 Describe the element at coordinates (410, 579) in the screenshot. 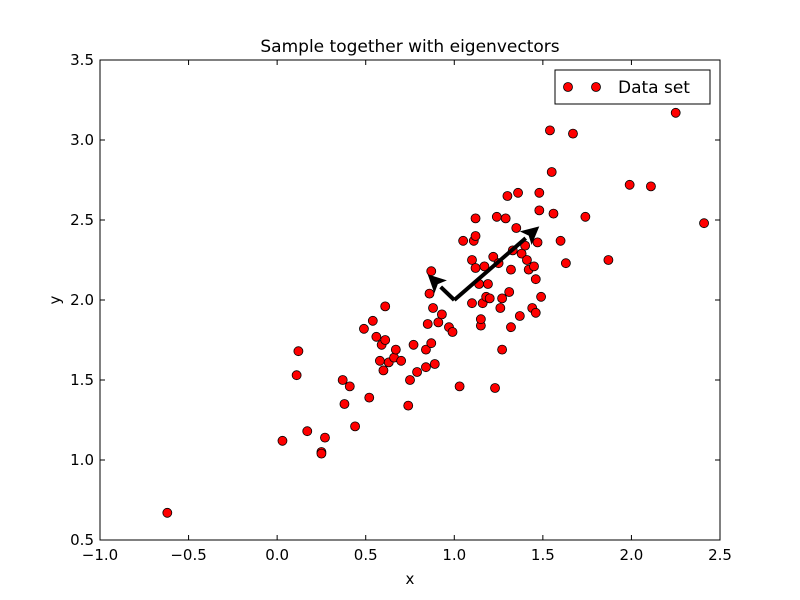

I see `x-axis-label: x` at that location.